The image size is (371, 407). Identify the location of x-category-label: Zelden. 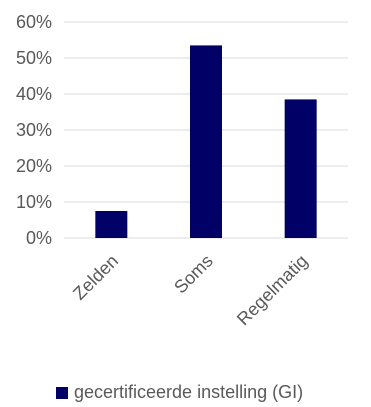
(95, 277).